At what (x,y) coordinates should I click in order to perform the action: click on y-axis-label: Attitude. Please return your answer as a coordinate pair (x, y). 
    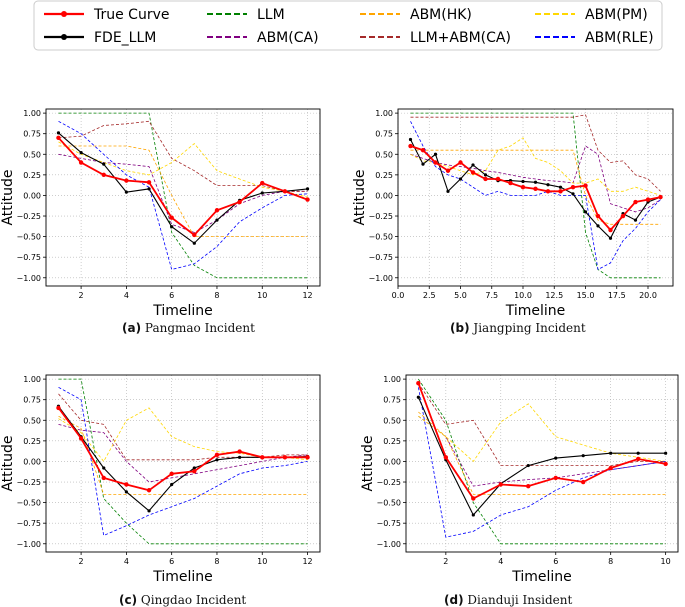
    Looking at the image, I should click on (368, 463).